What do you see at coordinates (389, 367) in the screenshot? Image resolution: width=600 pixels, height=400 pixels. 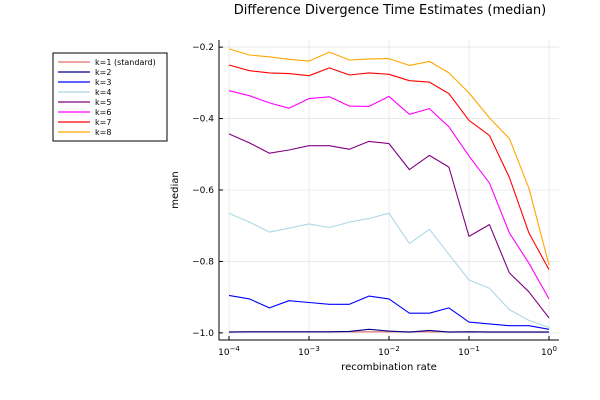 I see `x-axis-label: recombination rate` at bounding box center [389, 367].